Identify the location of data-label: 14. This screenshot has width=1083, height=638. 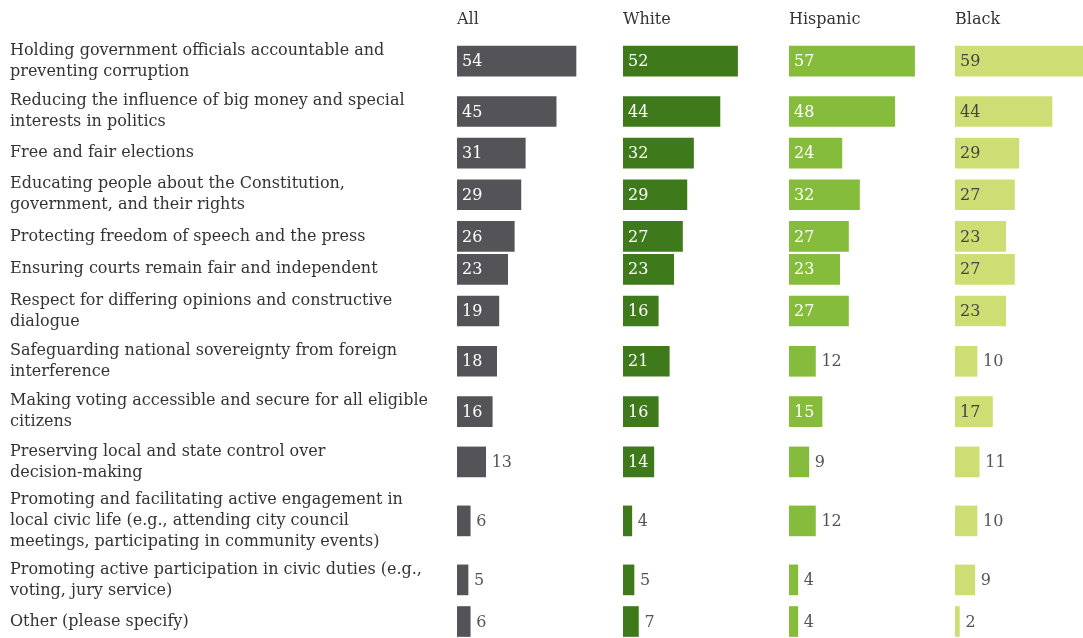
(638, 462).